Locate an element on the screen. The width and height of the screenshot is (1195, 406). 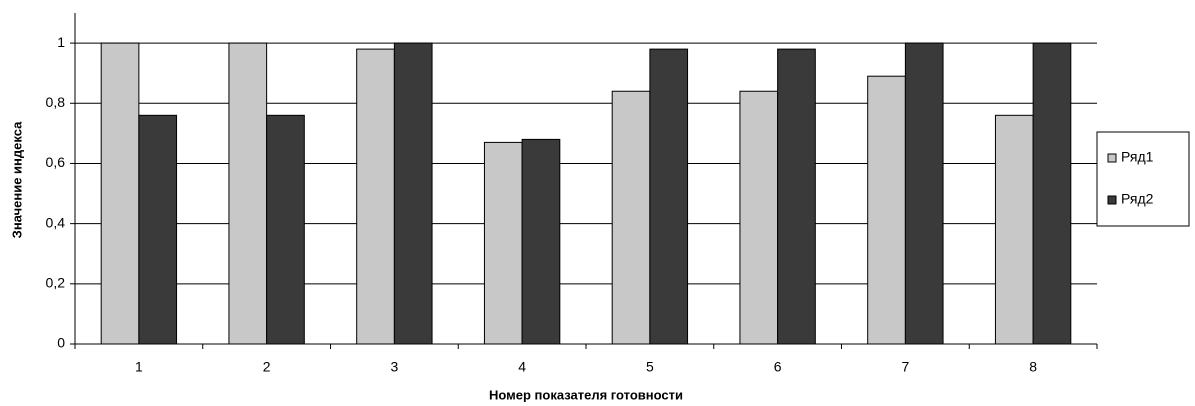
legend-label: Ряд2 is located at coordinates (1137, 199).